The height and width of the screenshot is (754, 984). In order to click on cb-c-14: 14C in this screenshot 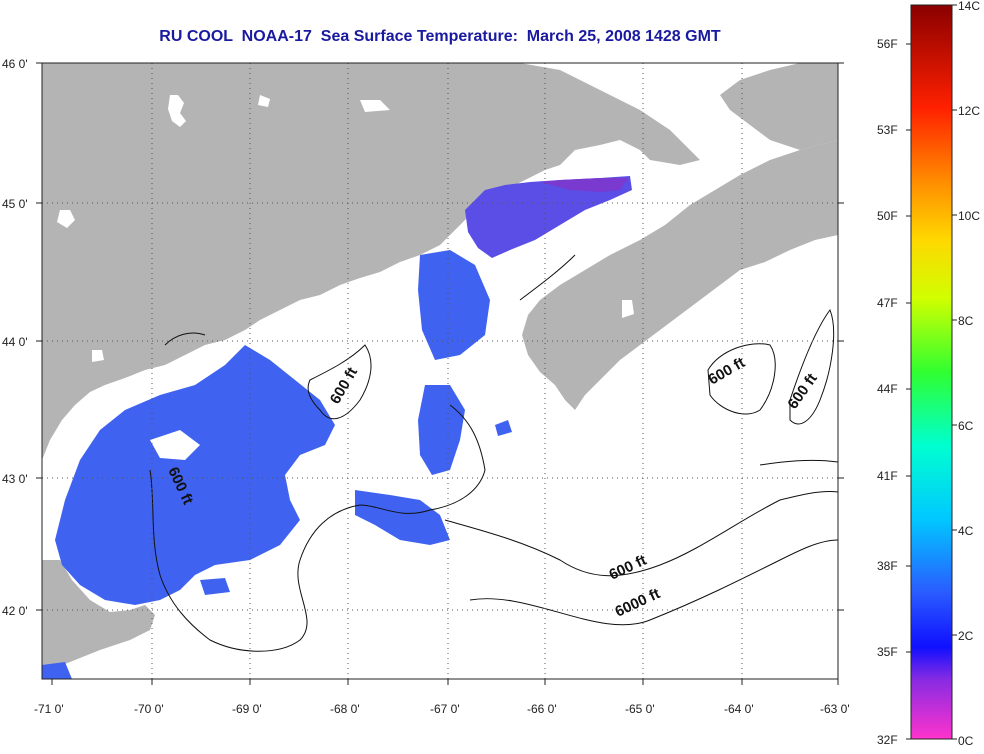, I will do `click(969, 6)`.